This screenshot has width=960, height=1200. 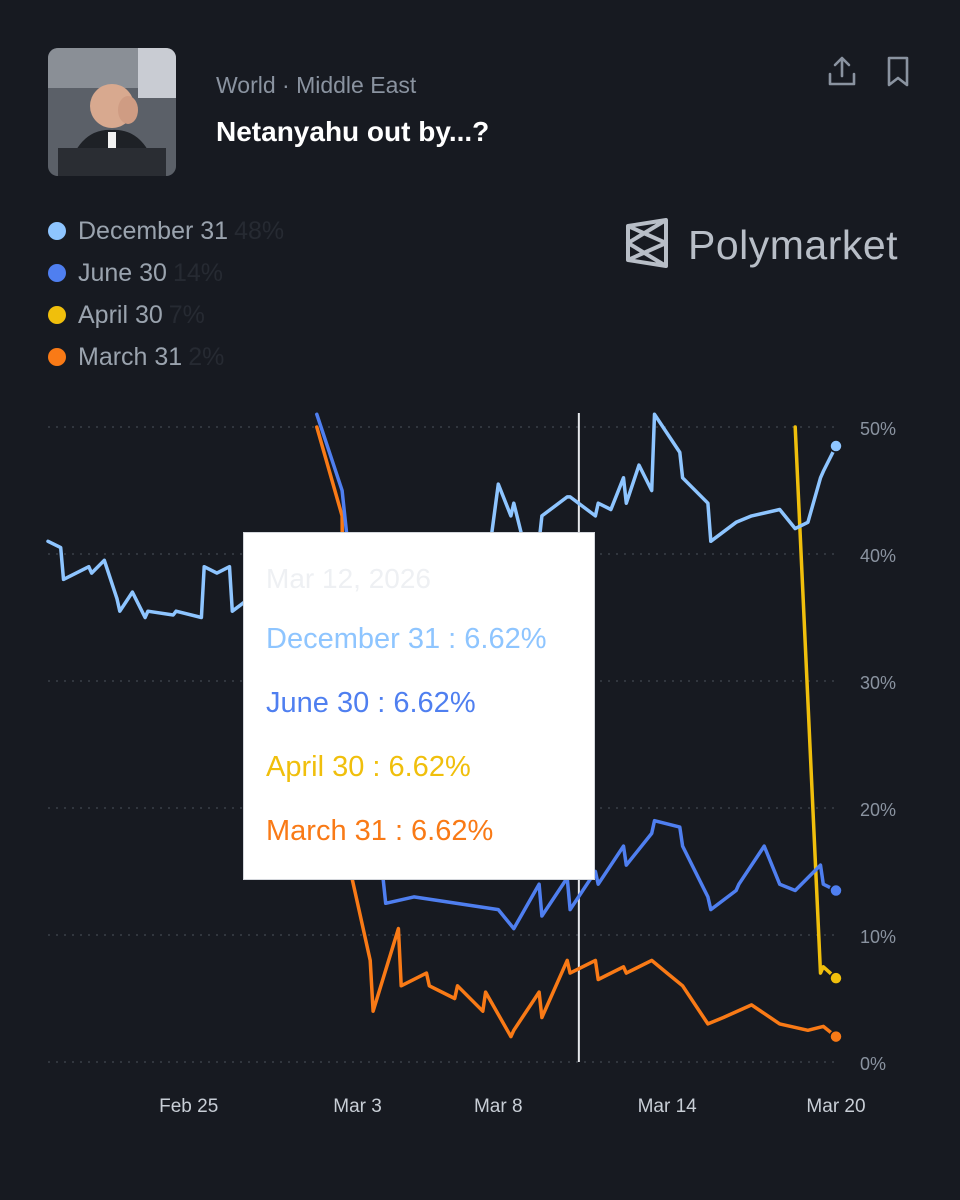 What do you see at coordinates (406, 639) in the screenshot?
I see `tooltip-row: December 31 : 6.62%` at bounding box center [406, 639].